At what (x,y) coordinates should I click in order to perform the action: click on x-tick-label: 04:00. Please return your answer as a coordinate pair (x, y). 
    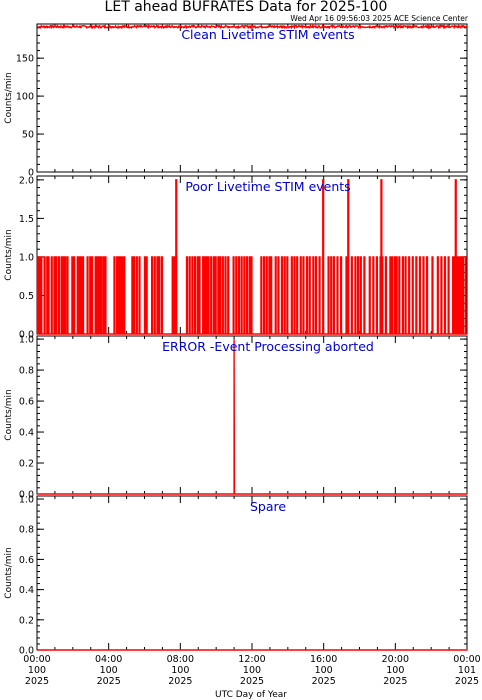
    Looking at the image, I should click on (108, 659).